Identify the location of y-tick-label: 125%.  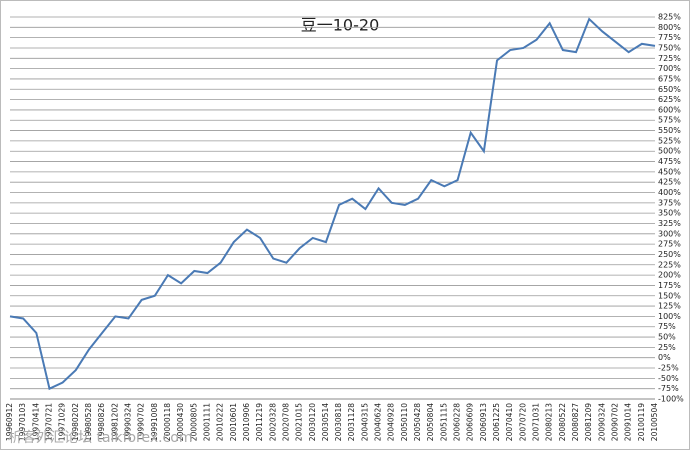
(669, 306).